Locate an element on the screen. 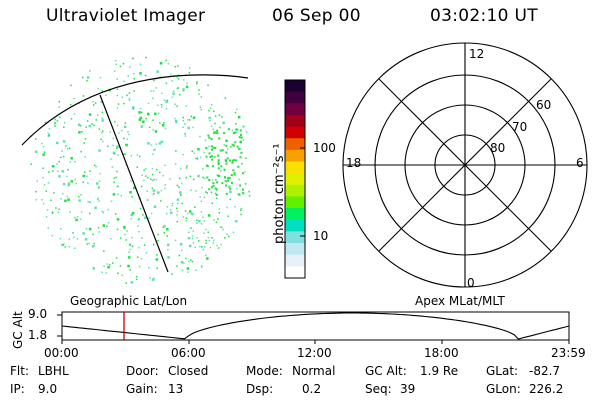  status-door-key: Door: is located at coordinates (142, 371).